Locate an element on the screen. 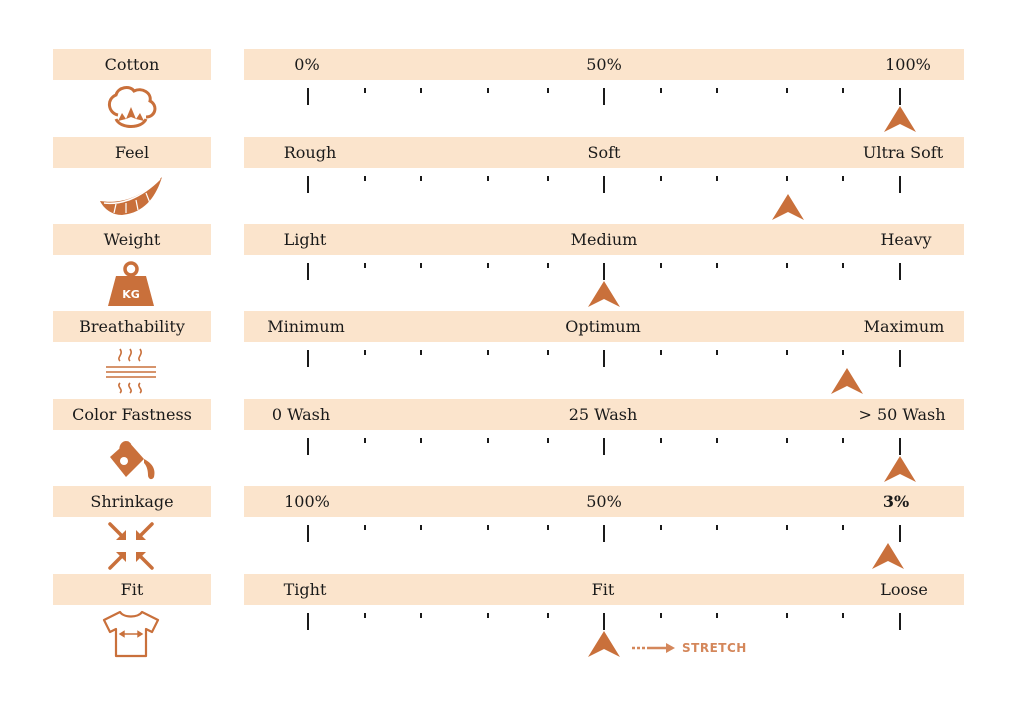 The height and width of the screenshot is (703, 1024). scale-mid-label: Optimum is located at coordinates (603, 326).